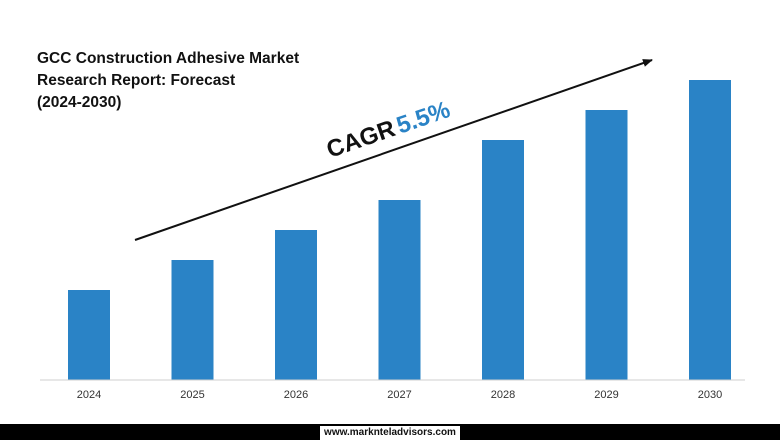 This screenshot has width=780, height=440. I want to click on x-tick-label-2029: 2029, so click(606, 395).